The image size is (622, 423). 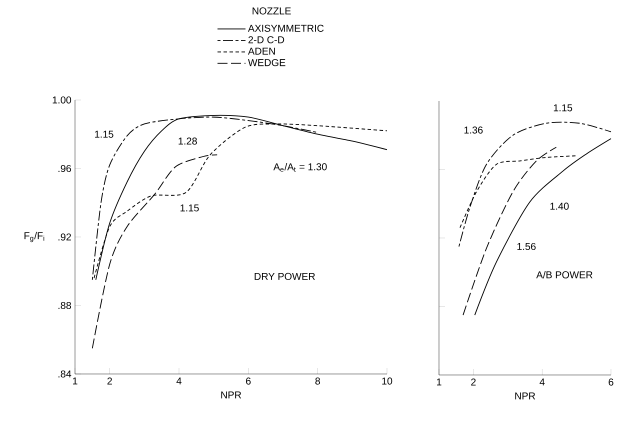 What do you see at coordinates (187, 141) in the screenshot?
I see `annotation: 1.28` at bounding box center [187, 141].